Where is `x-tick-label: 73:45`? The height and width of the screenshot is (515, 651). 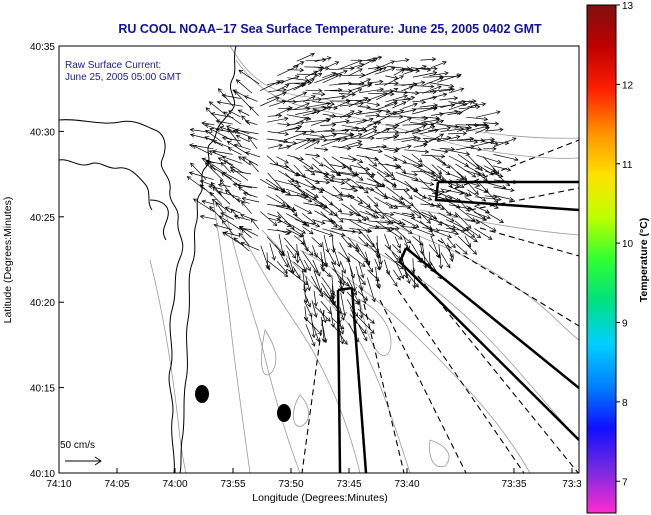 x-tick-label: 73:45 is located at coordinates (348, 484).